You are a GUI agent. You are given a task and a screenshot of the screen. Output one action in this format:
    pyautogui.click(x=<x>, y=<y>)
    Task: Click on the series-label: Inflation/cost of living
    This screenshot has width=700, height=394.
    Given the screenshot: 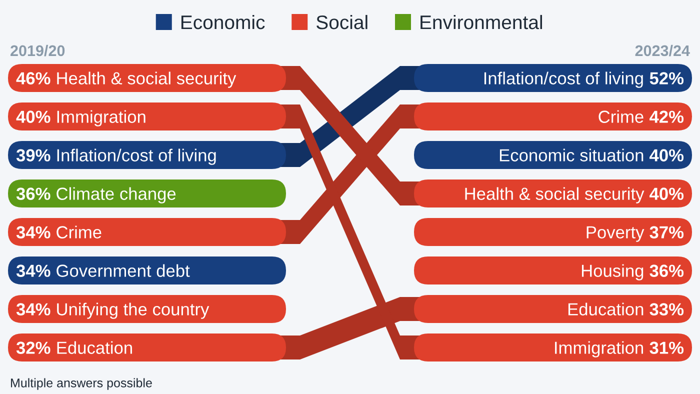 What is the action you would take?
    pyautogui.click(x=136, y=156)
    